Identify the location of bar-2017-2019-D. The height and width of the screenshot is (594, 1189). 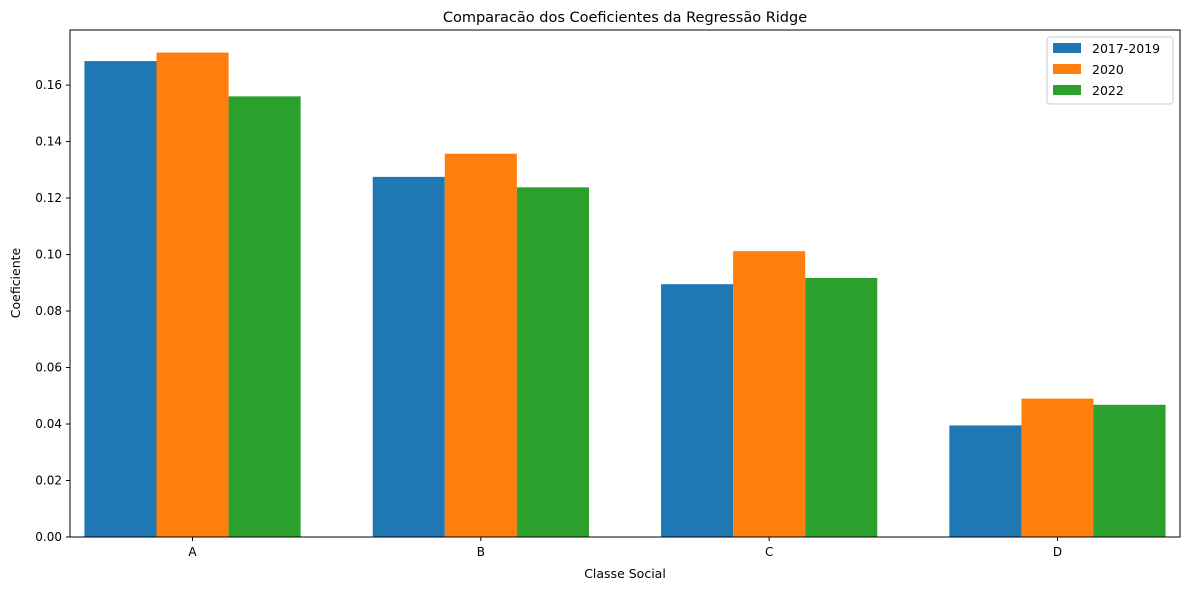
(985, 481).